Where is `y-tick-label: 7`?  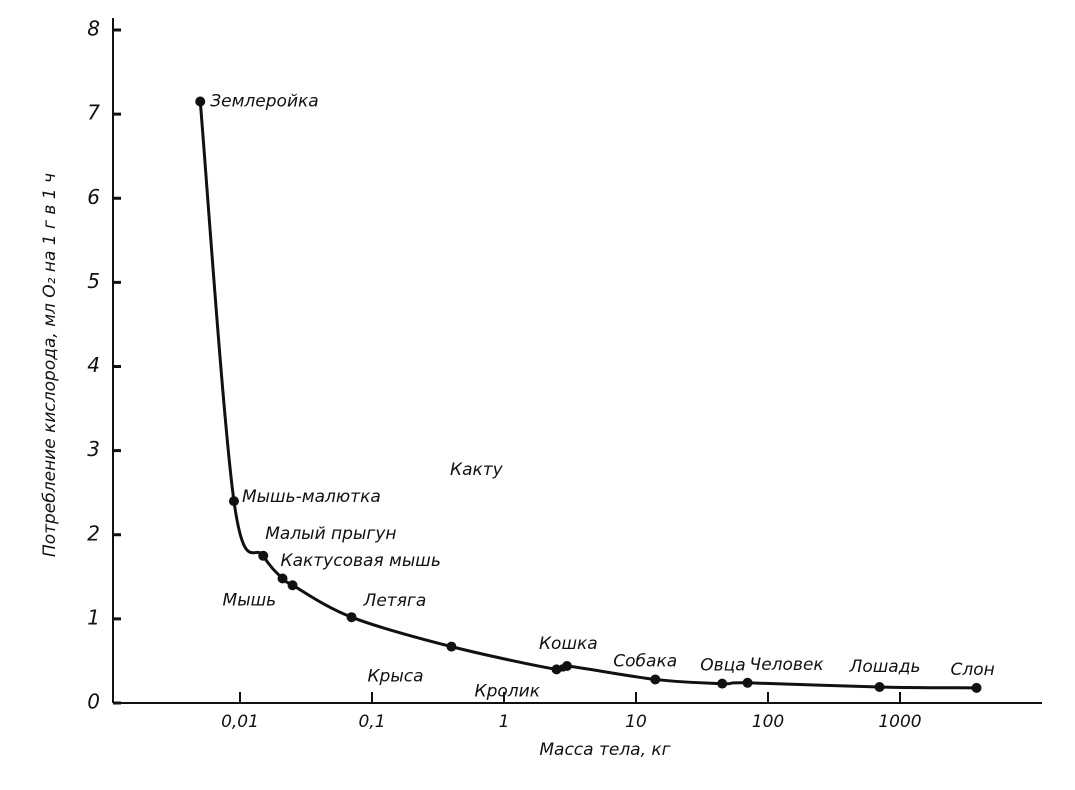
y-tick-label: 7 is located at coordinates (93, 113).